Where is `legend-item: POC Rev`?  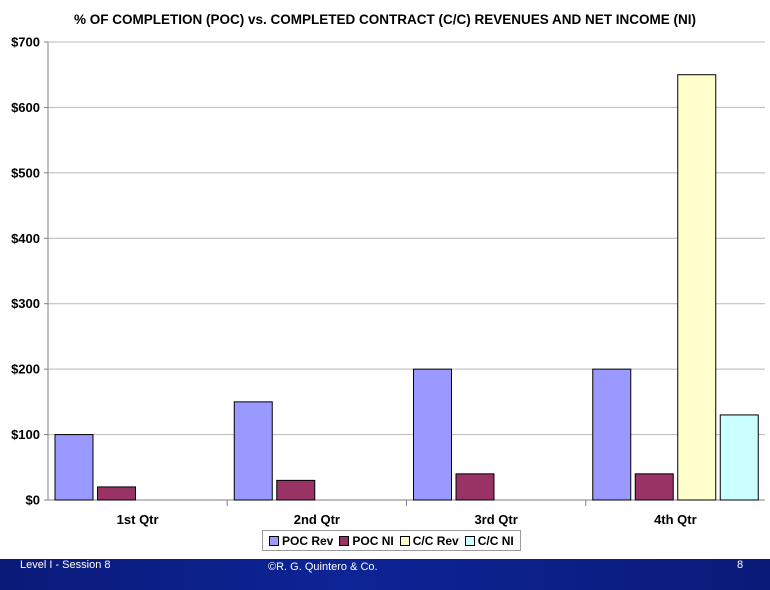 legend-item: POC Rev is located at coordinates (301, 541).